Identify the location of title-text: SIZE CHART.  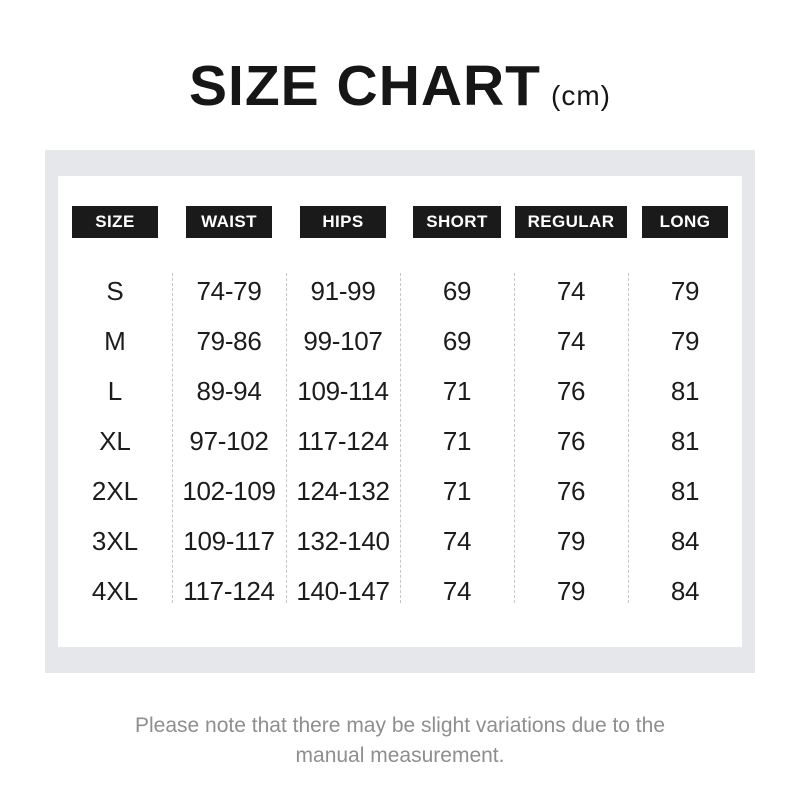
(365, 86).